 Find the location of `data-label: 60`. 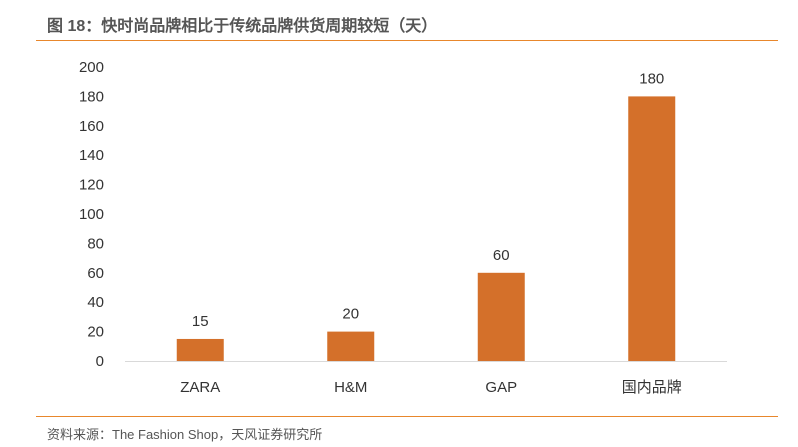

data-label: 60 is located at coordinates (501, 255).